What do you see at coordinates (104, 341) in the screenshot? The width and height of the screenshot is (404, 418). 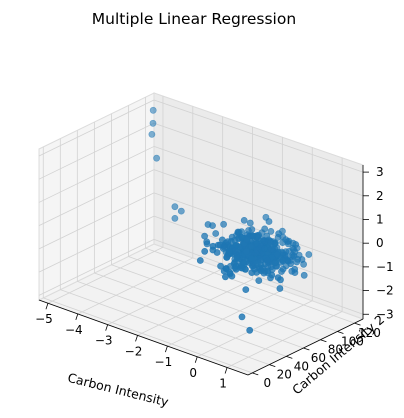 I see `x-tick-label: −3` at bounding box center [104, 341].